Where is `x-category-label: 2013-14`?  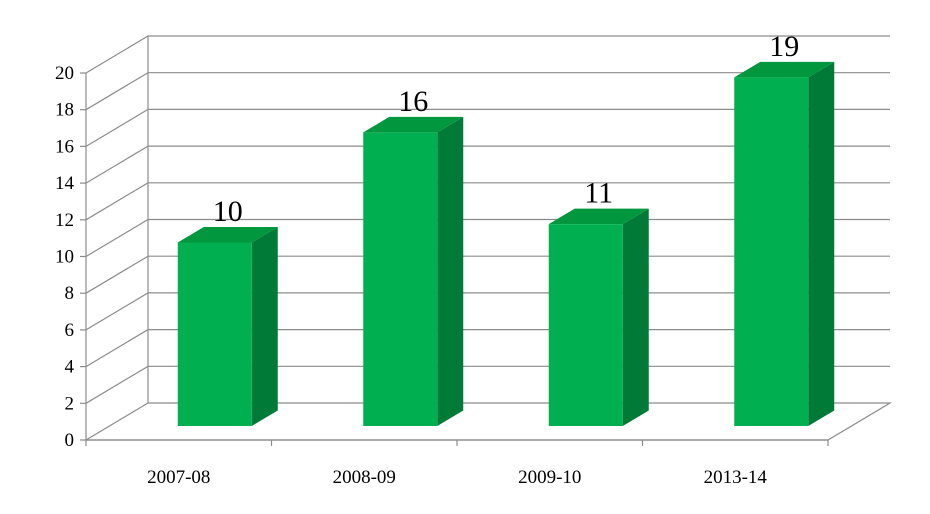
x-category-label: 2013-14 is located at coordinates (736, 477).